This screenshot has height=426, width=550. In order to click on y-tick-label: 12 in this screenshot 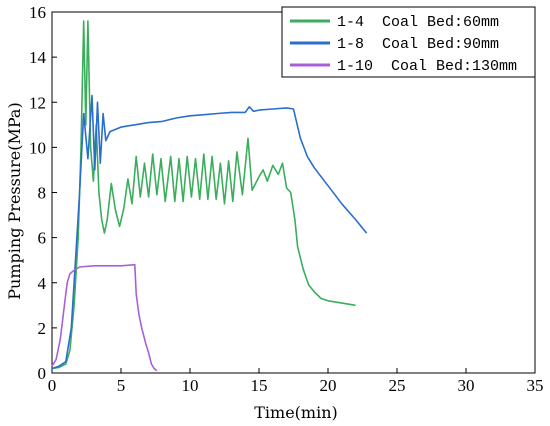, I will do `click(37, 102)`.